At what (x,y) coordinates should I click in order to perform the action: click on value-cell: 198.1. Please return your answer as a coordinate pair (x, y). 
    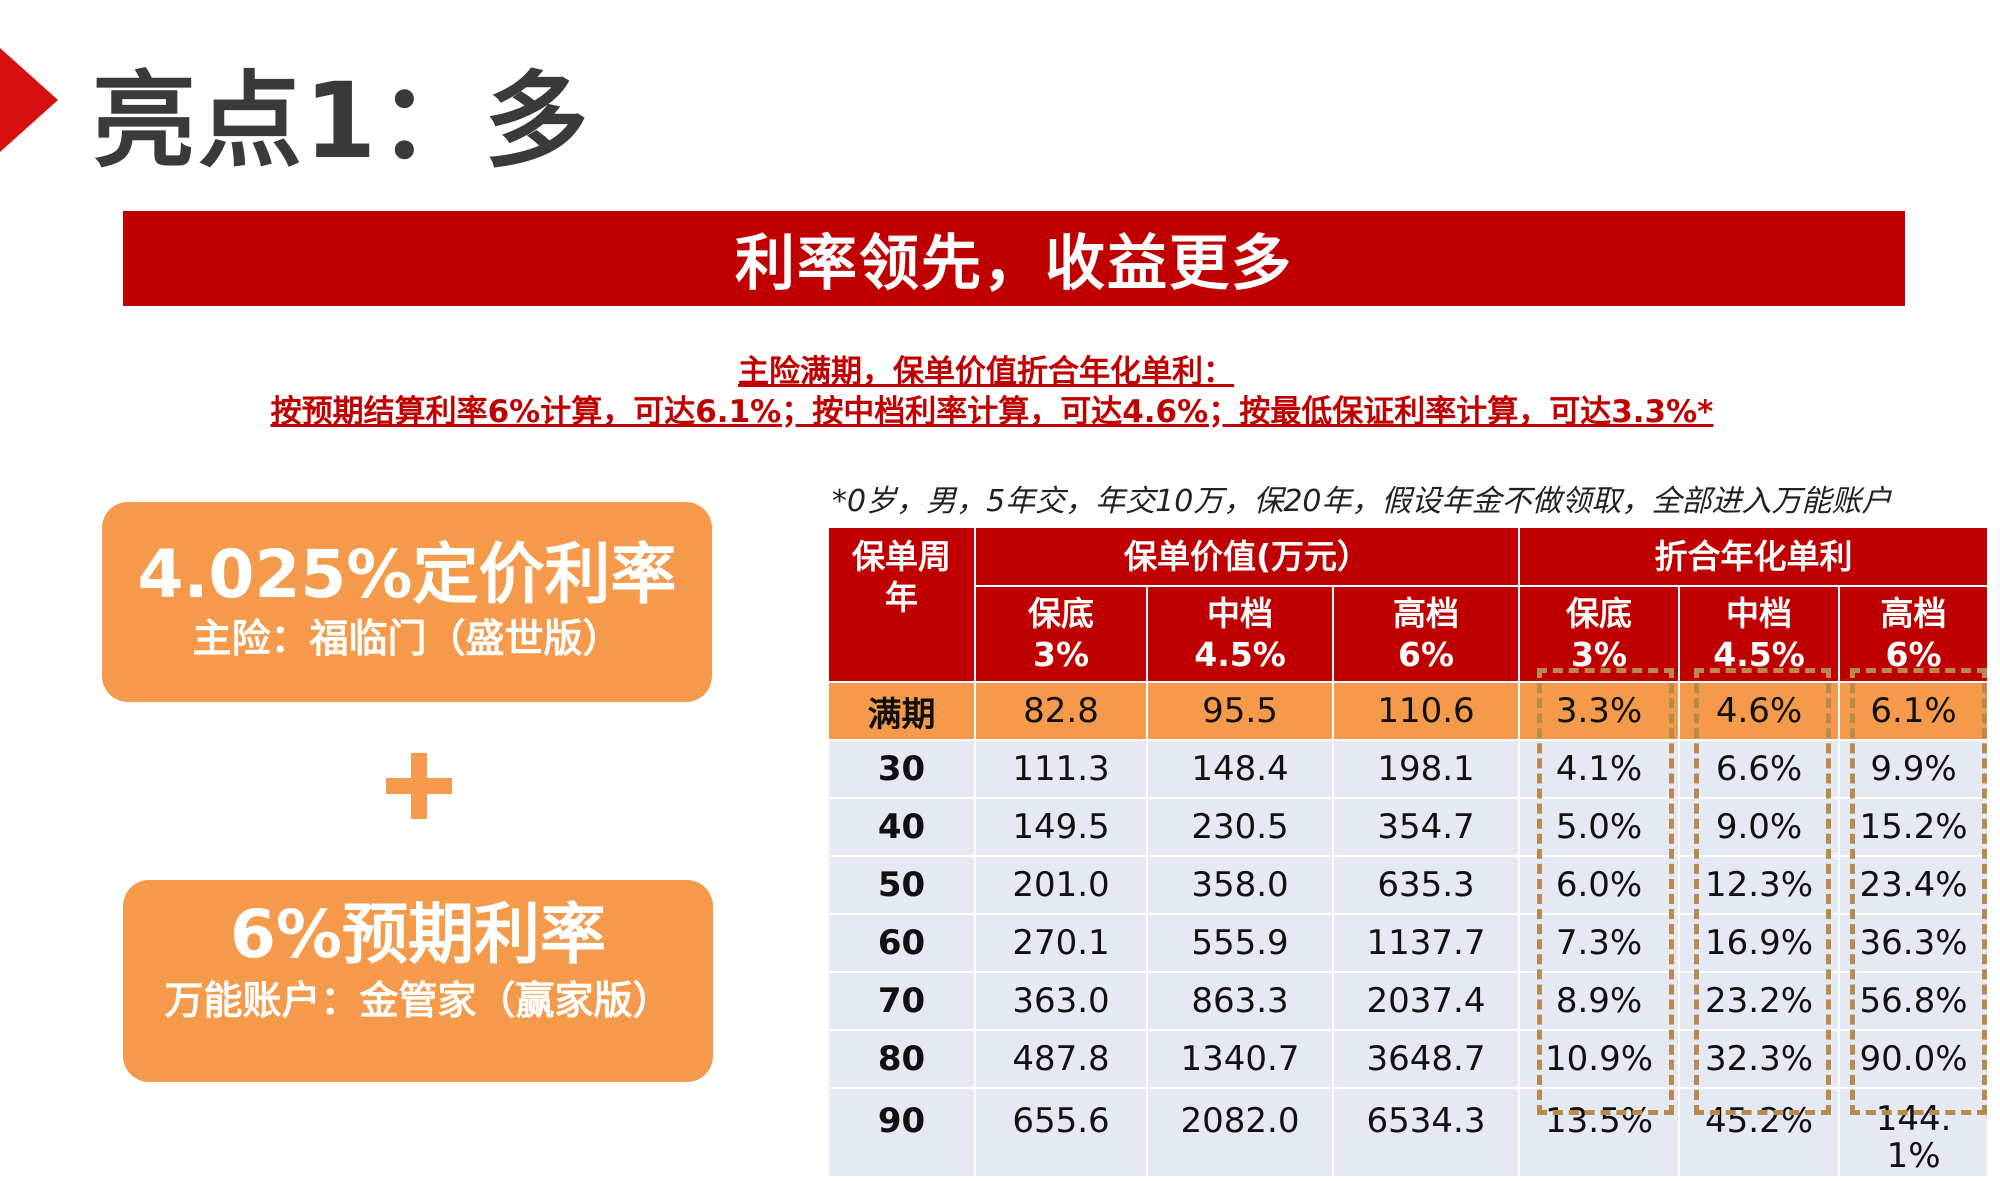
    Looking at the image, I should click on (1426, 769).